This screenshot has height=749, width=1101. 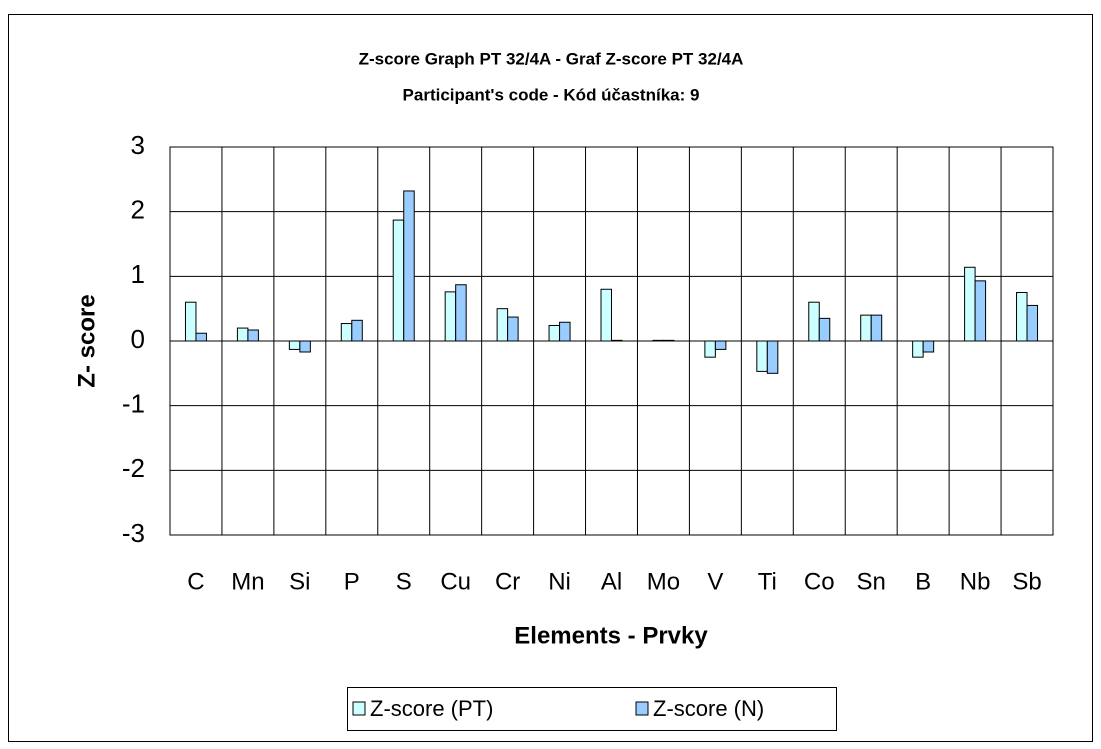 I want to click on y-tick-label: 2, so click(x=138, y=210).